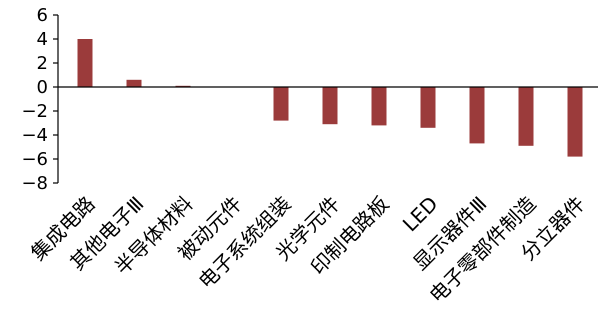 The image size is (601, 331). Describe the element at coordinates (34, 183) in the screenshot. I see `y-tick-label: −8` at that location.